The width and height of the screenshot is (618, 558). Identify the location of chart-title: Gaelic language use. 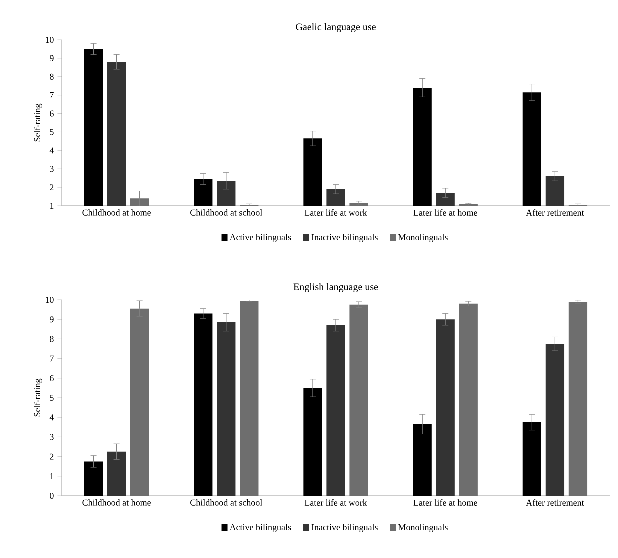
(336, 27).